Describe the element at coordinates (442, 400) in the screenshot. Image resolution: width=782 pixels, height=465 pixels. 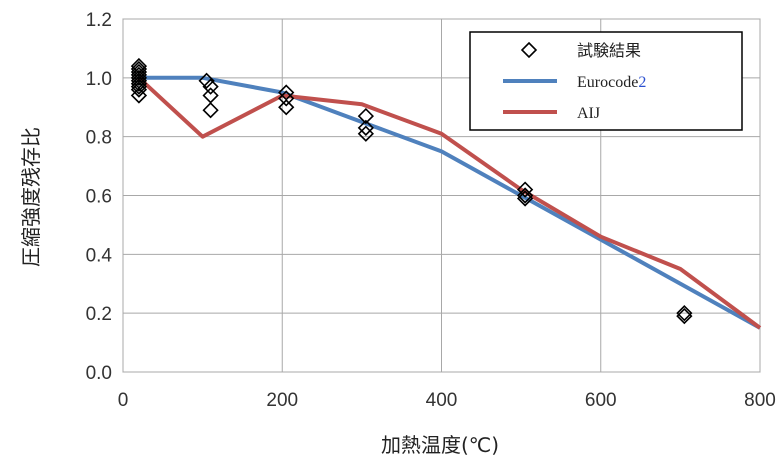
I see `x-tick-label: 400` at that location.